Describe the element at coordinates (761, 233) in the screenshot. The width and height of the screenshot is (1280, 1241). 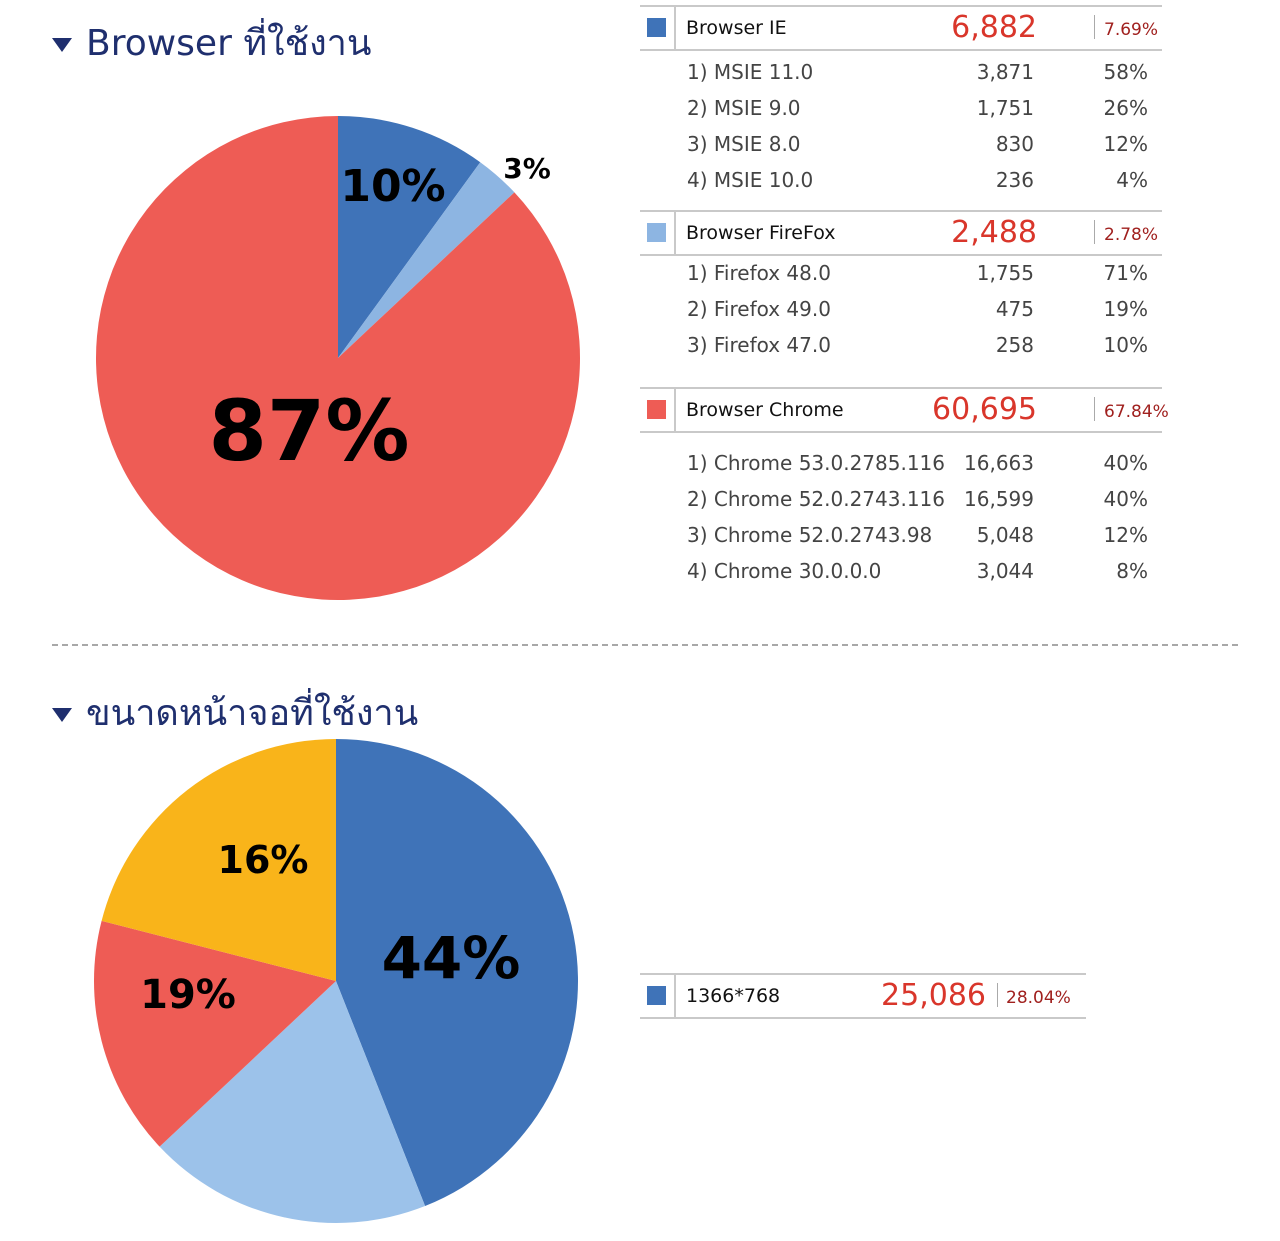
I see `group-name: Browser FireFox` at that location.